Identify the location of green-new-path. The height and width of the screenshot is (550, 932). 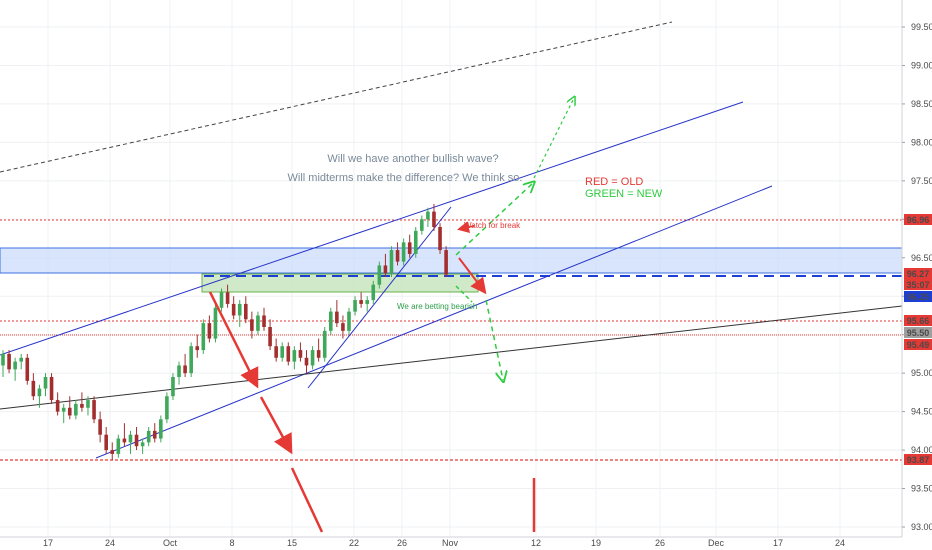
(514, 239).